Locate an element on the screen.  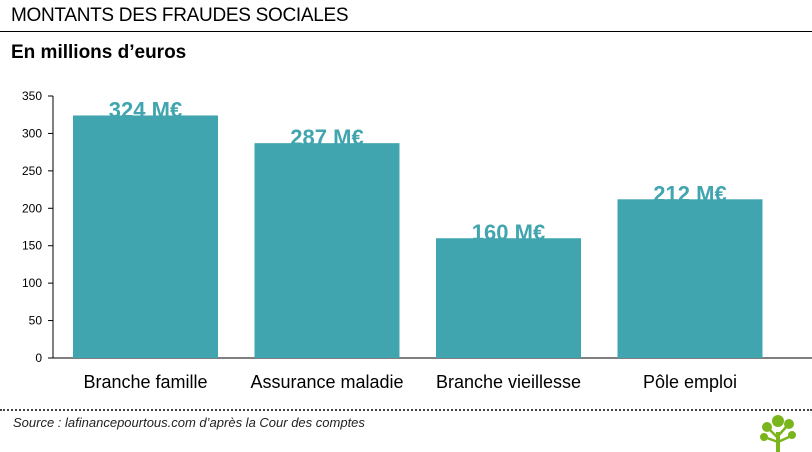
y-tick-label: 100 is located at coordinates (32, 283).